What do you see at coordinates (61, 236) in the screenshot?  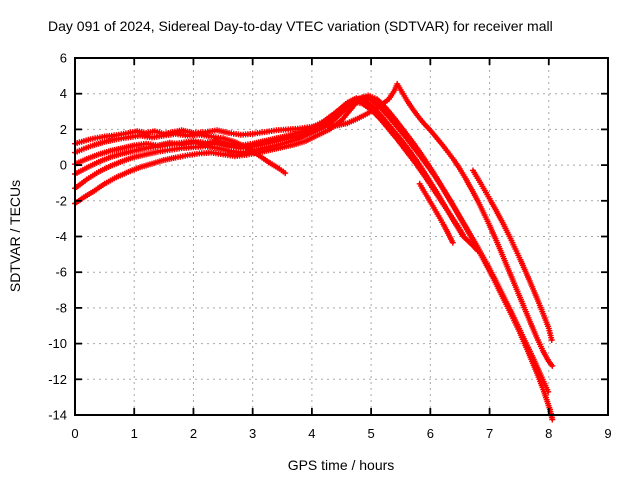 I see `y-tick-label: -4` at bounding box center [61, 236].